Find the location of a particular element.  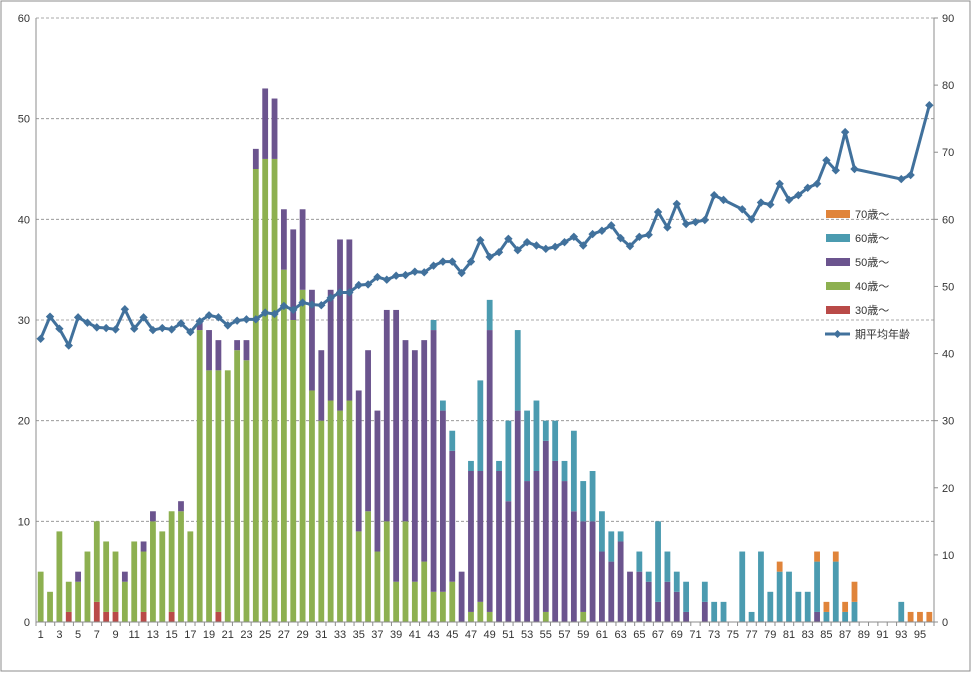

x-tick-label: 23 is located at coordinates (246, 635).